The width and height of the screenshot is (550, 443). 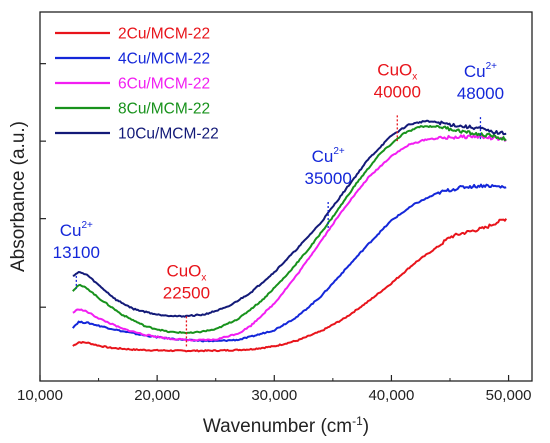 I want to click on x-tick-label: 10,000, so click(x=40, y=395).